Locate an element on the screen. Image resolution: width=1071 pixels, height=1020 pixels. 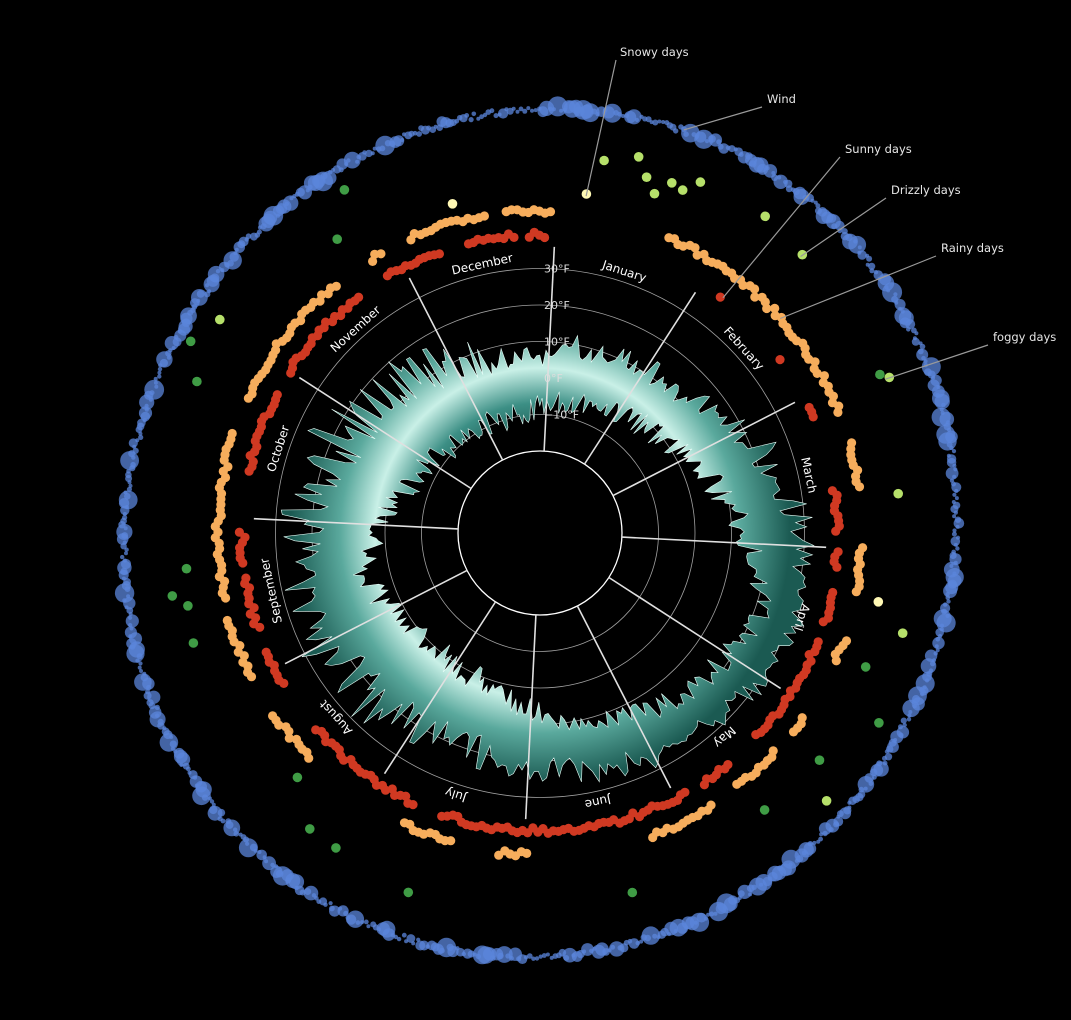
month-label: March is located at coordinates (808, 475).